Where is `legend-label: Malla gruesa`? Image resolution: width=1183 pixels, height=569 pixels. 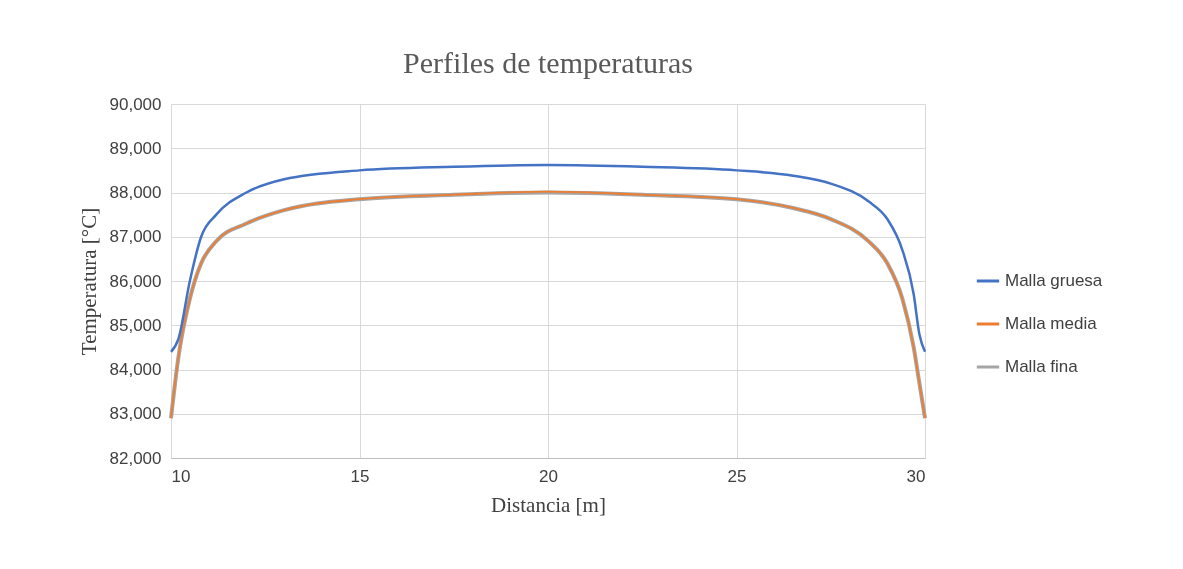 legend-label: Malla gruesa is located at coordinates (1054, 280).